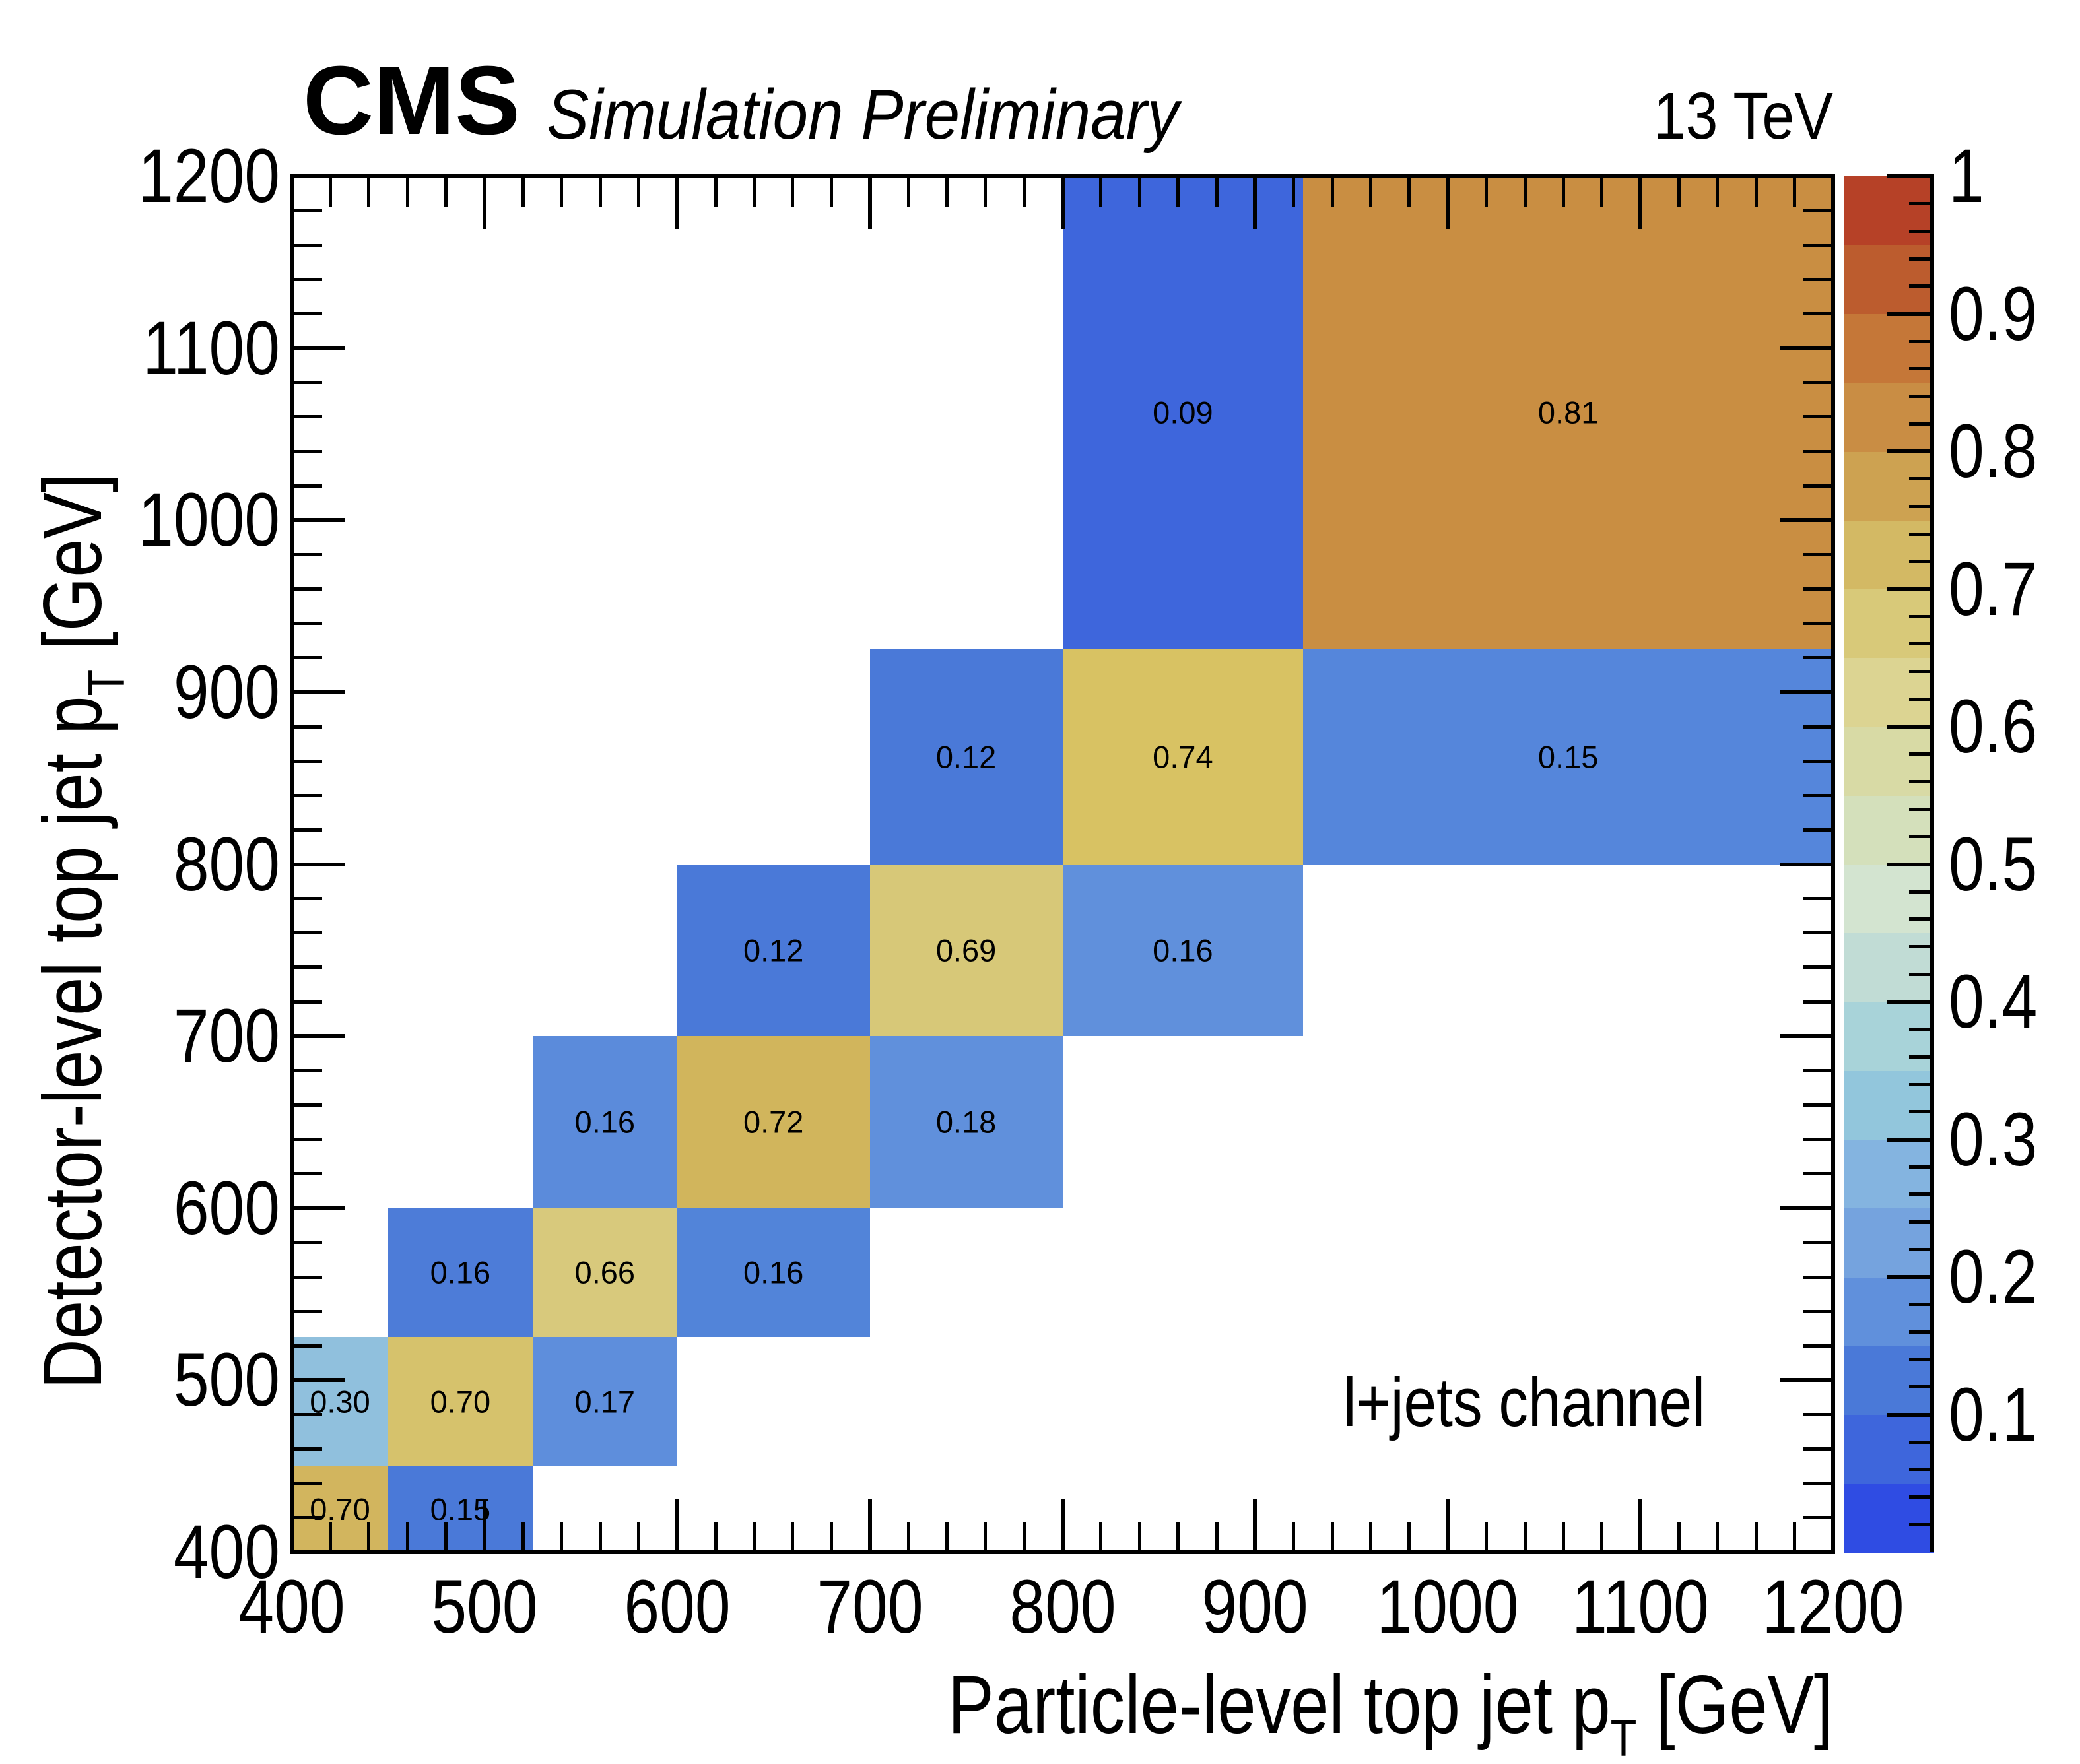 This screenshot has width=2080, height=1764. Describe the element at coordinates (226, 1552) in the screenshot. I see `y-tick-label: 400` at that location.